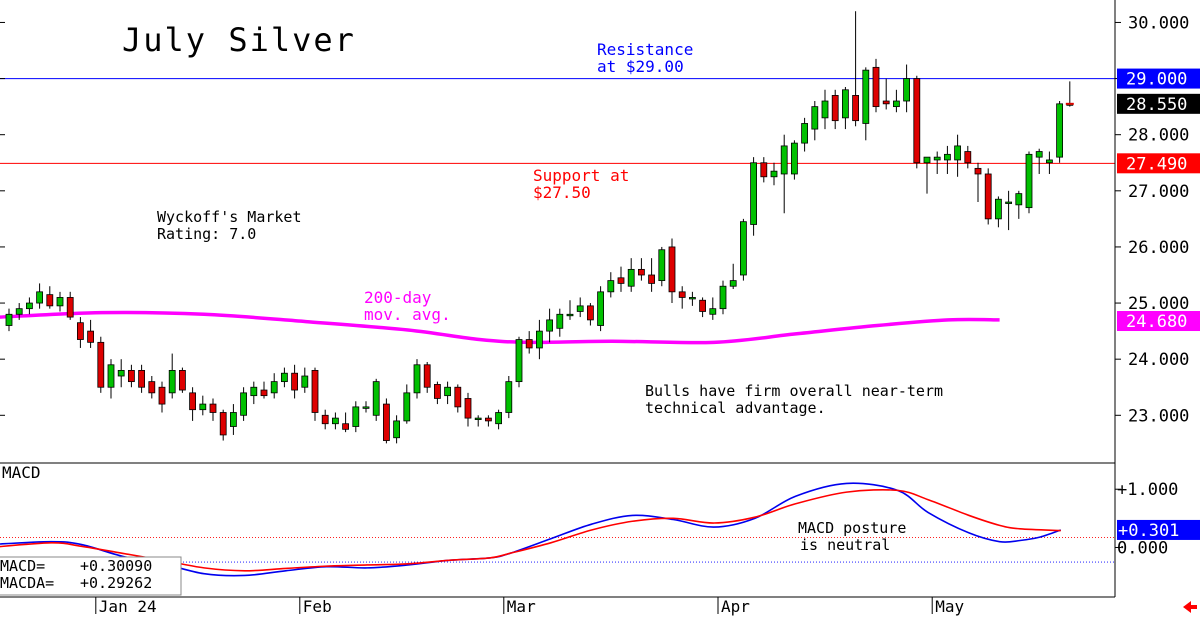  What do you see at coordinates (735, 606) in the screenshot?
I see `month-label: Apr` at bounding box center [735, 606].